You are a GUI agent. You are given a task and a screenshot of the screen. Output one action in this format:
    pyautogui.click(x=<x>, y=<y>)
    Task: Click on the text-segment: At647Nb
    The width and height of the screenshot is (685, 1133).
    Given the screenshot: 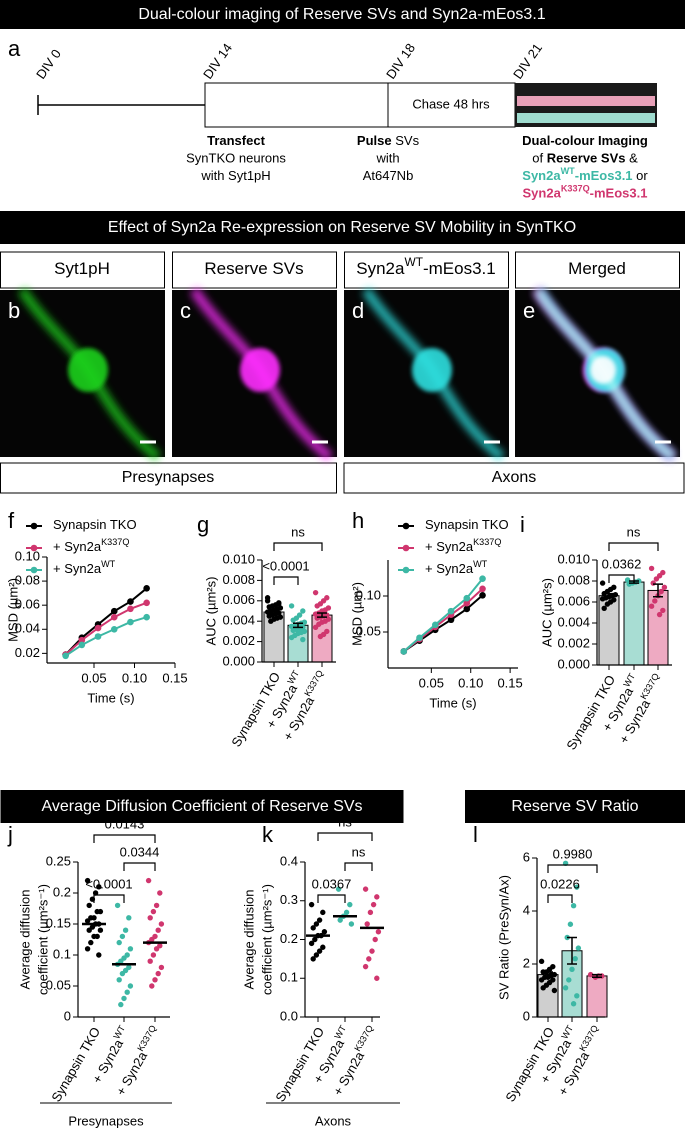 What is the action you would take?
    pyautogui.click(x=388, y=175)
    